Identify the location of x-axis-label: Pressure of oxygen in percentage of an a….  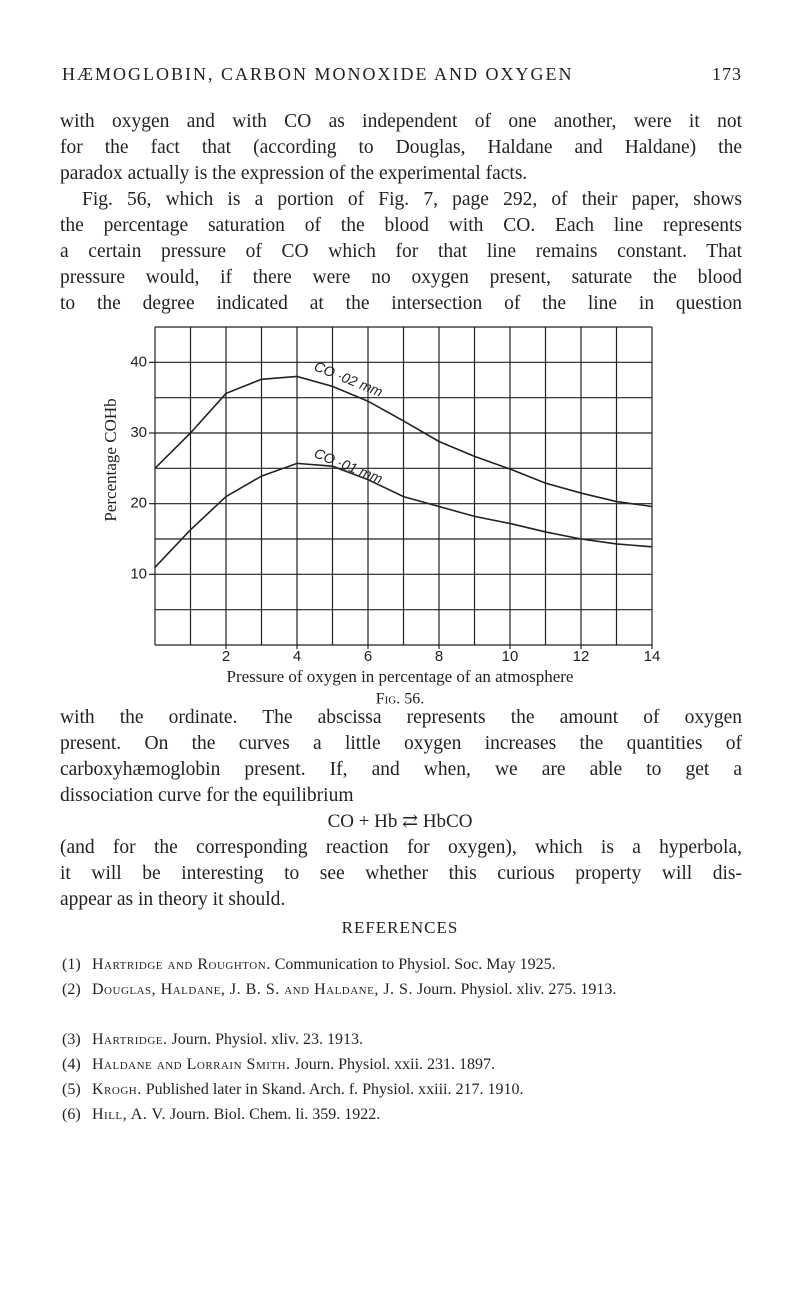
(400, 676).